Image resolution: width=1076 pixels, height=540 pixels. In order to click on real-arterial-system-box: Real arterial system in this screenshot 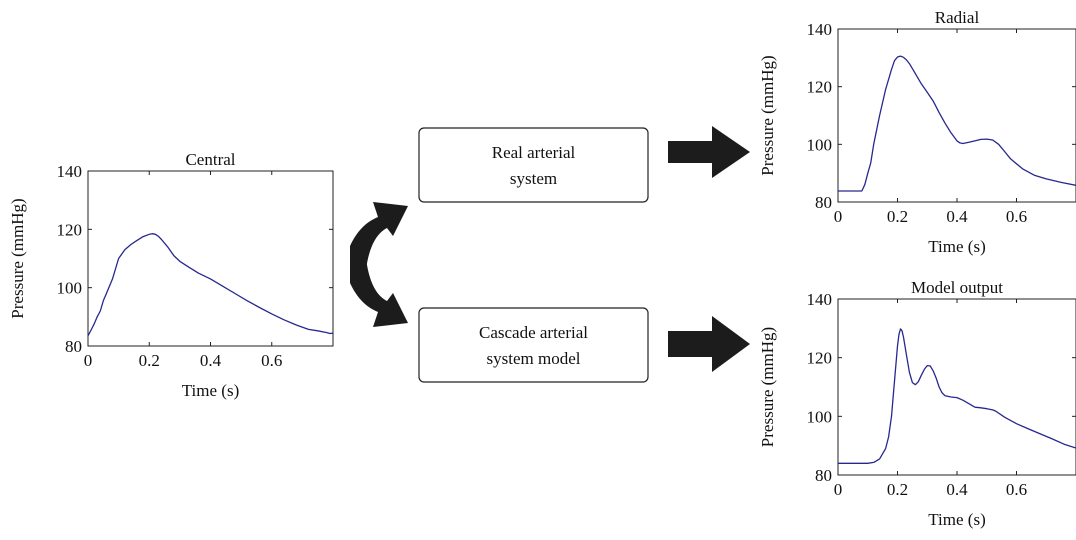, I will do `click(533, 165)`.